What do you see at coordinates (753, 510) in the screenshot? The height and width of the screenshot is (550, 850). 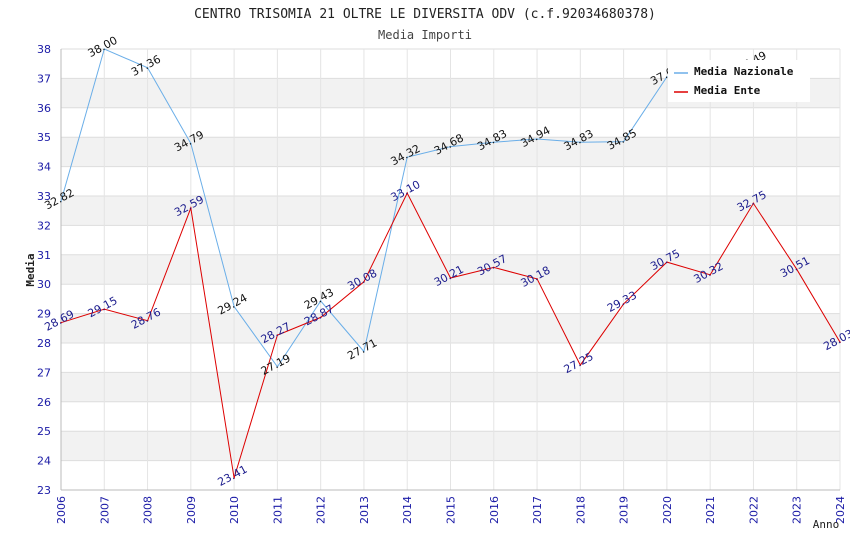 I see `x-tick-label: 2022` at bounding box center [753, 510].